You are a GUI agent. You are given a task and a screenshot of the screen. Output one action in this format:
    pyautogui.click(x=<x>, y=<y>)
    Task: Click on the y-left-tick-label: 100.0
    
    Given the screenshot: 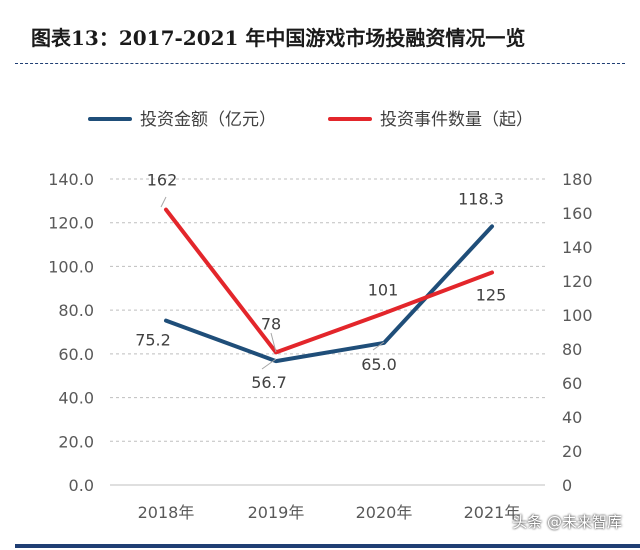 What is the action you would take?
    pyautogui.click(x=71, y=266)
    